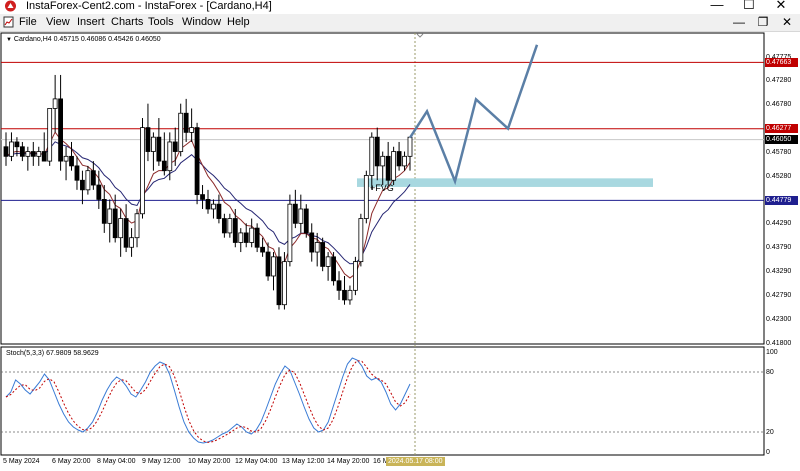  What do you see at coordinates (116, 461) in the screenshot?
I see `time-tick-label: 8 May 04:00` at bounding box center [116, 461].